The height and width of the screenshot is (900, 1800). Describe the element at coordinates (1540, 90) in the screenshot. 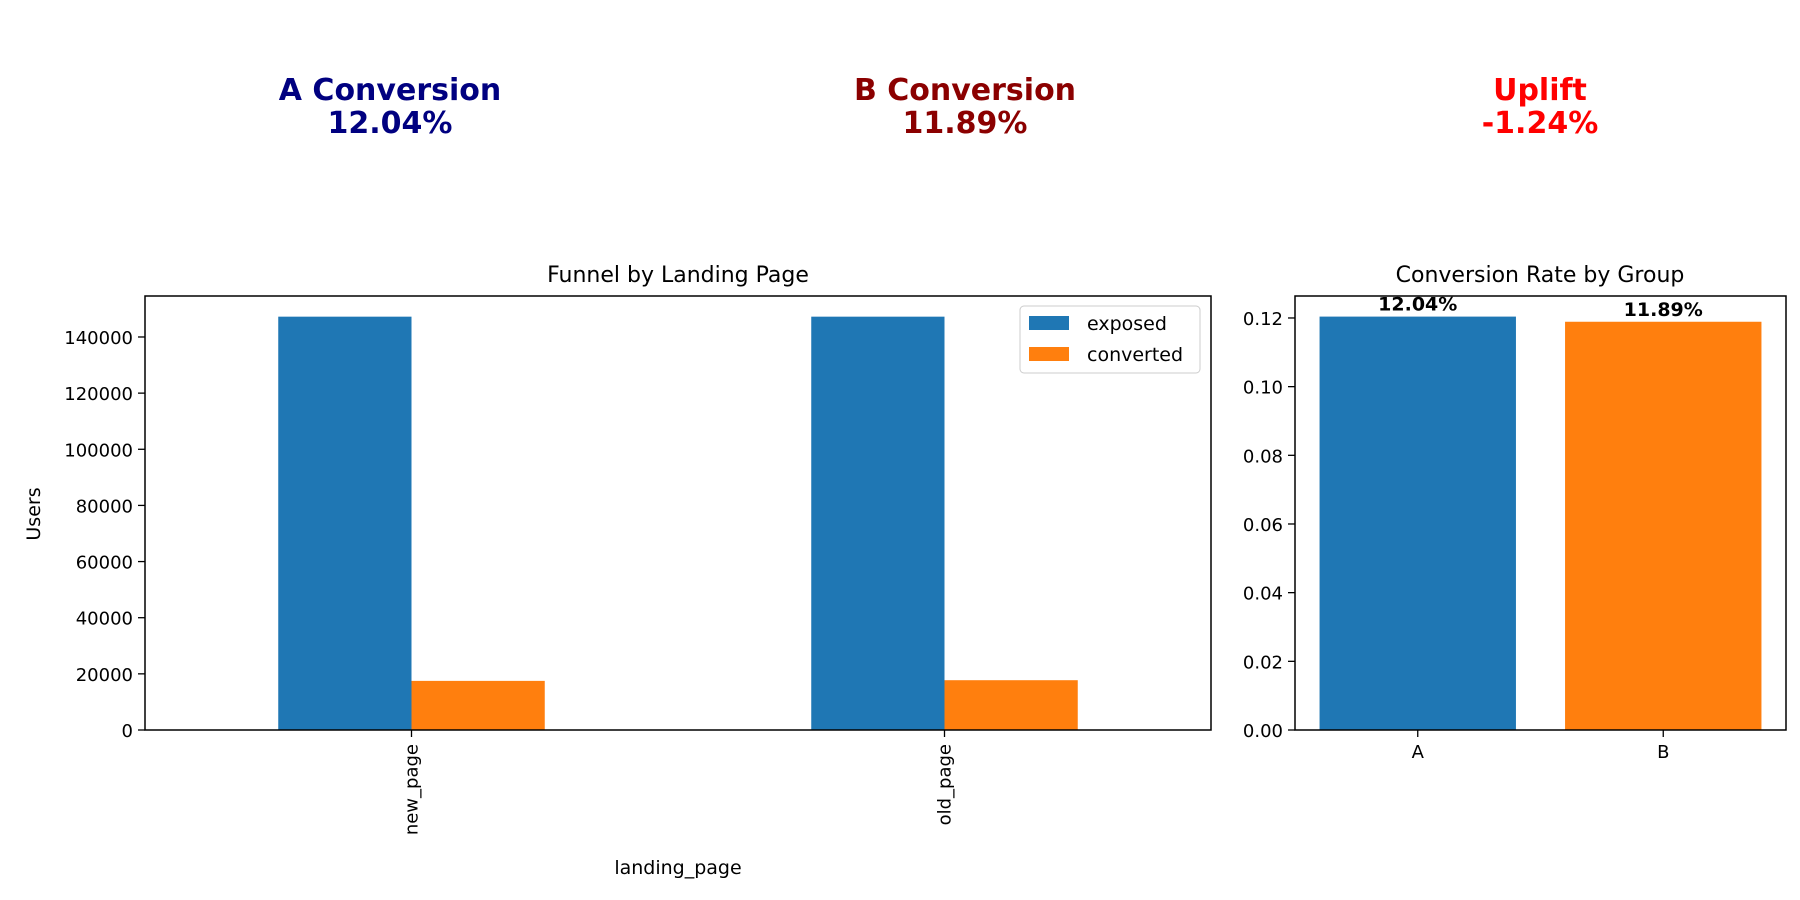

I see `kpi-uplift-label: Uplift` at that location.